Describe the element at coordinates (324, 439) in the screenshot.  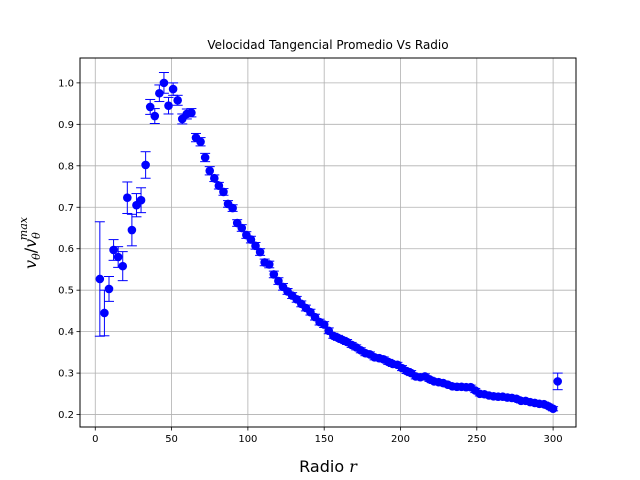
I see `x-tick-label: 150` at that location.